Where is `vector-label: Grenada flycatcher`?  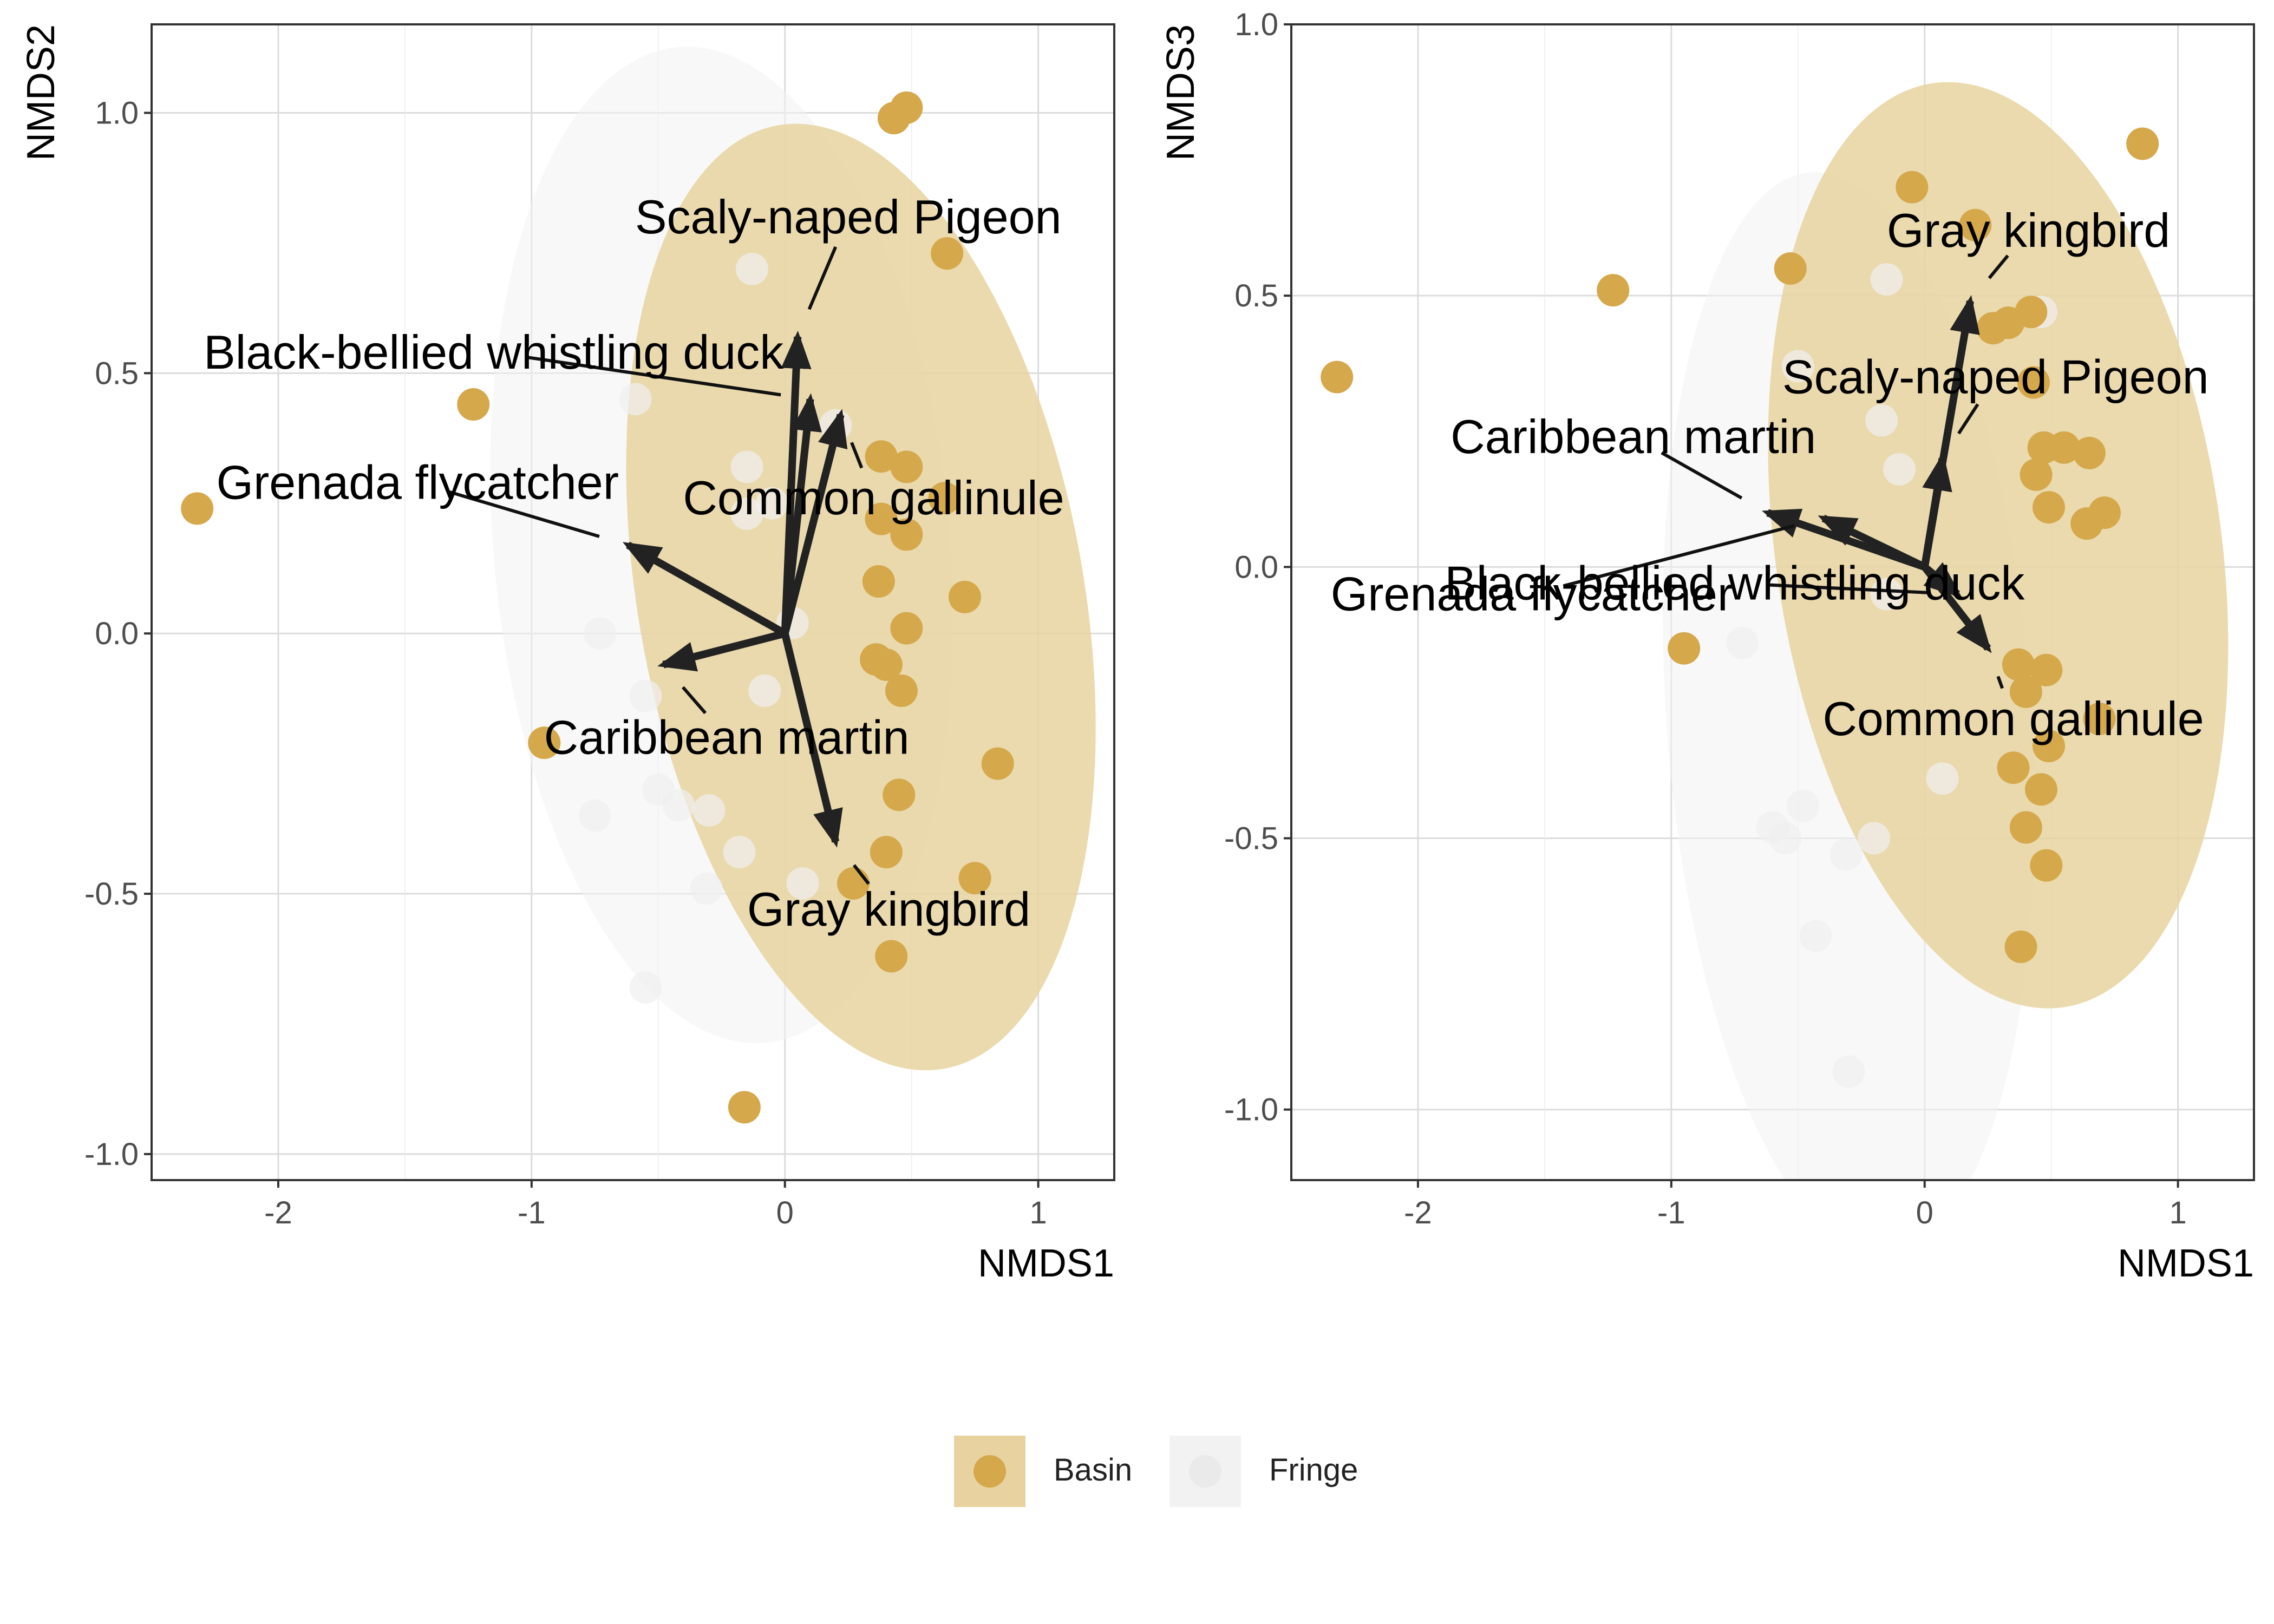
vector-label: Grenada flycatcher is located at coordinates (1533, 594).